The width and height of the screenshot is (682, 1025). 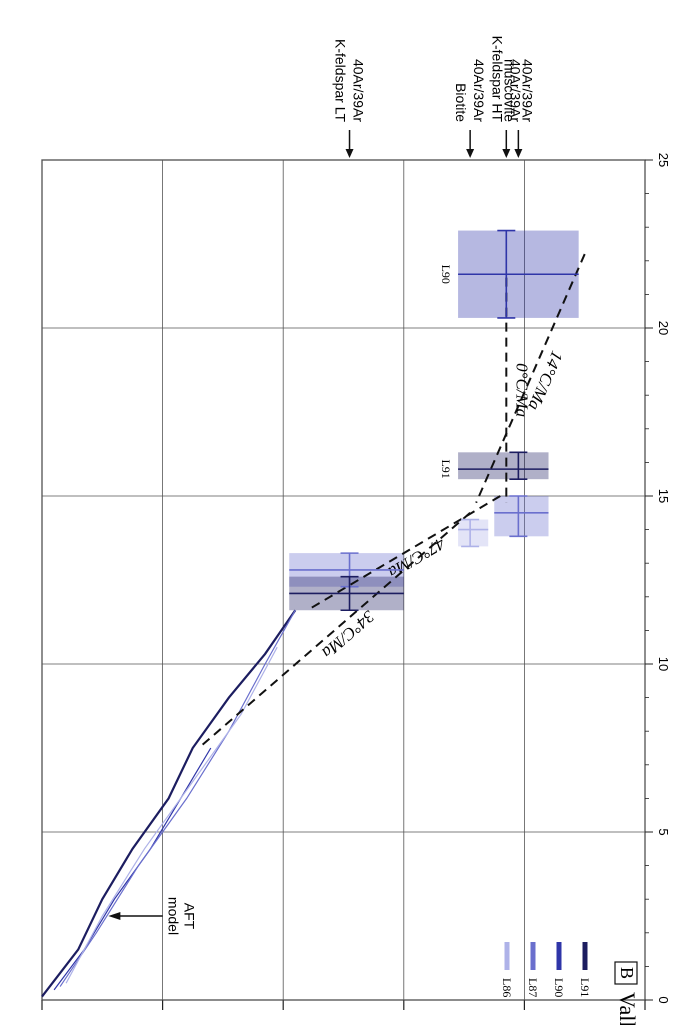 I want to click on x-tick-label: 5, so click(x=663, y=831).